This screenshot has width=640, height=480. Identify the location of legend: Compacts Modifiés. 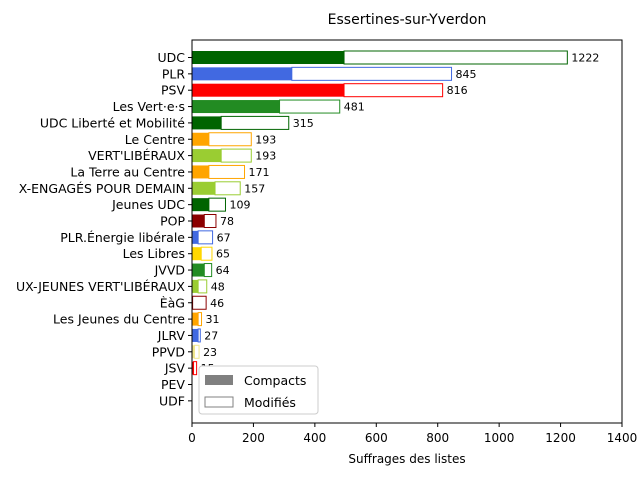
(258, 390).